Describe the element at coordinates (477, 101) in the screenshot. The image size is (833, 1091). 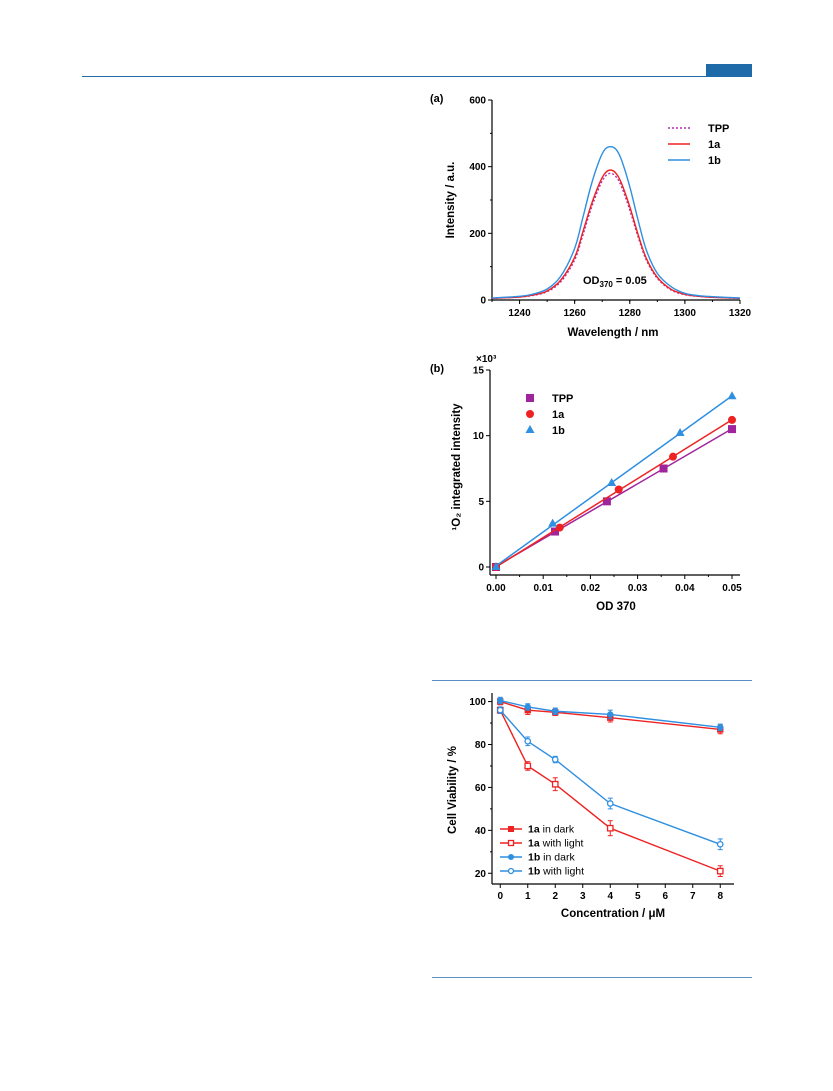
I see `y-tick-label: 600` at that location.